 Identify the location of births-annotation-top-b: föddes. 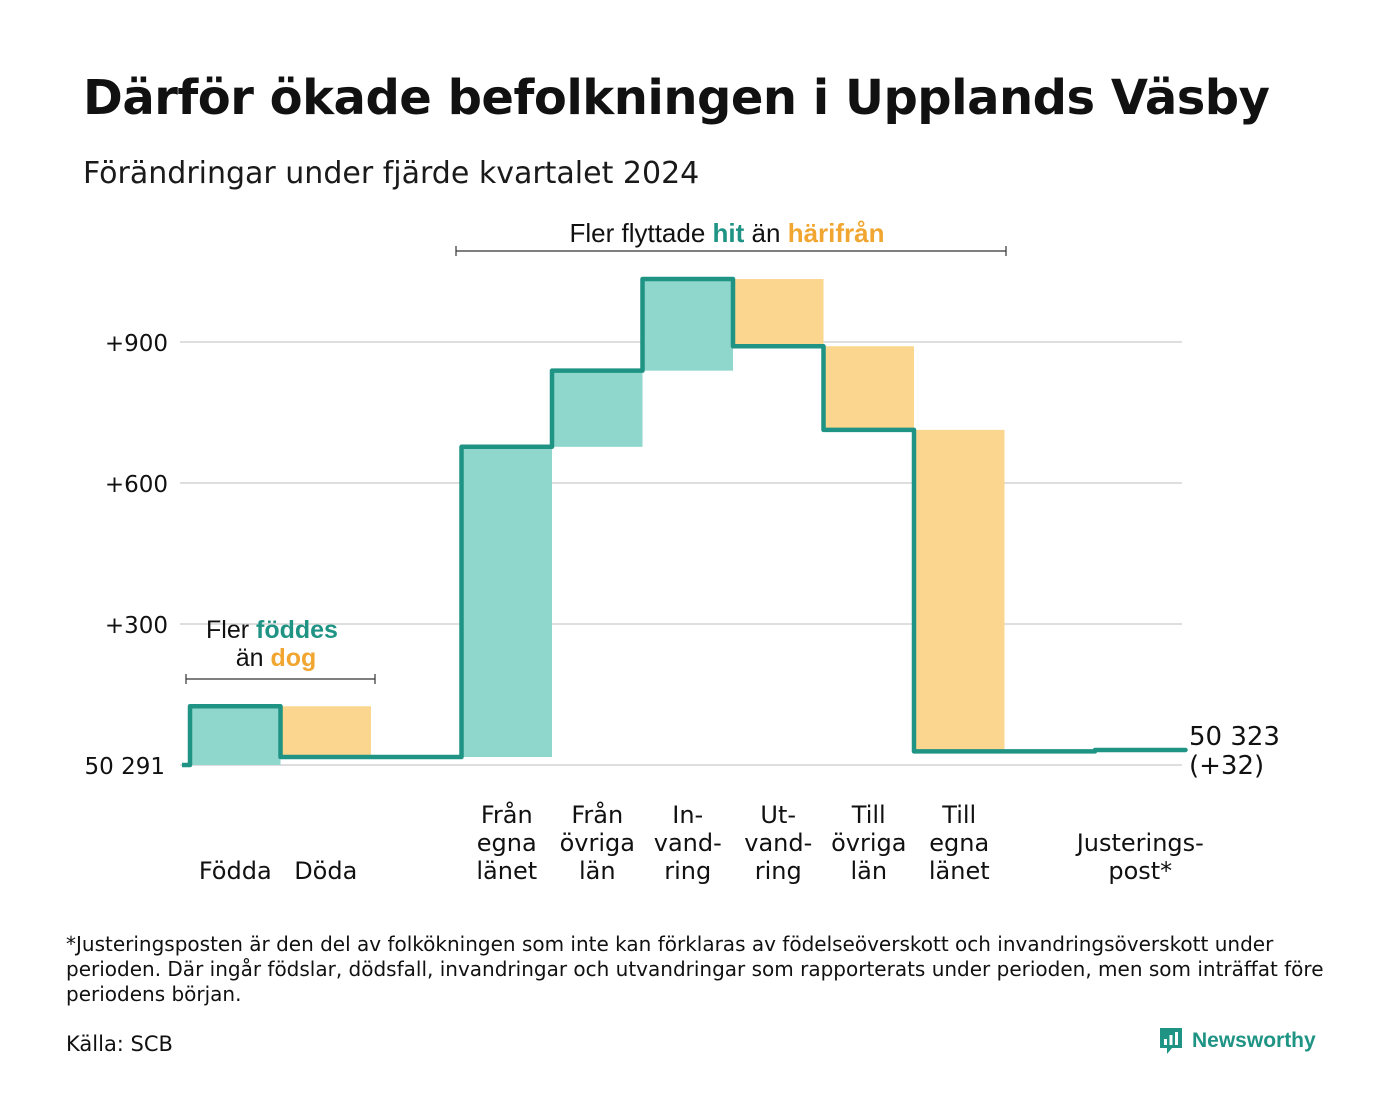
(297, 630).